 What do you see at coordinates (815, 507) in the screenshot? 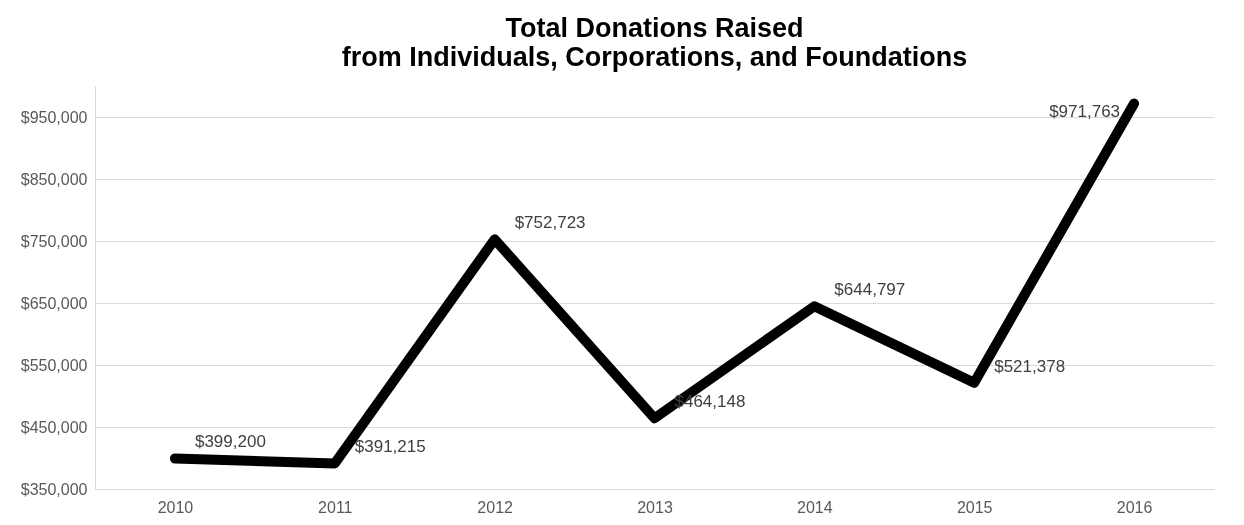
I see `x-tick-label: 2014` at bounding box center [815, 507].